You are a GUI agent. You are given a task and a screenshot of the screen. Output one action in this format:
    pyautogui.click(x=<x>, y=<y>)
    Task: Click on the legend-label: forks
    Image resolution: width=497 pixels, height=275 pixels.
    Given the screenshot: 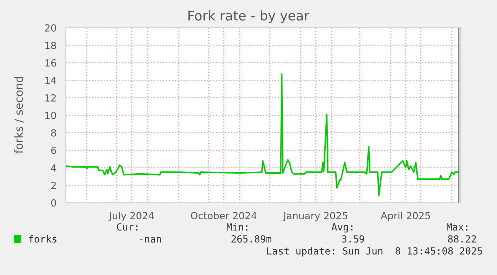 What is the action you would take?
    pyautogui.click(x=43, y=239)
    